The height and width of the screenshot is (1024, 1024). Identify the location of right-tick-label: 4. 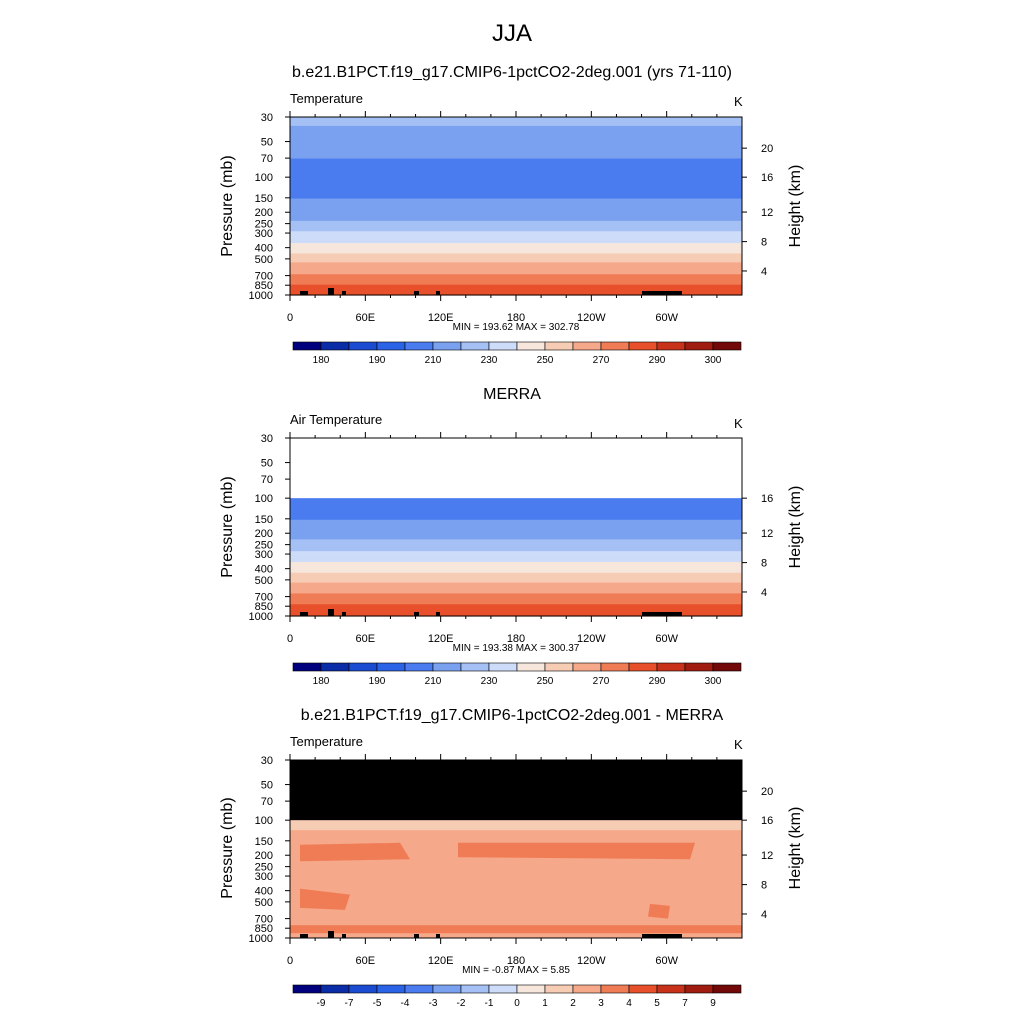
(764, 272).